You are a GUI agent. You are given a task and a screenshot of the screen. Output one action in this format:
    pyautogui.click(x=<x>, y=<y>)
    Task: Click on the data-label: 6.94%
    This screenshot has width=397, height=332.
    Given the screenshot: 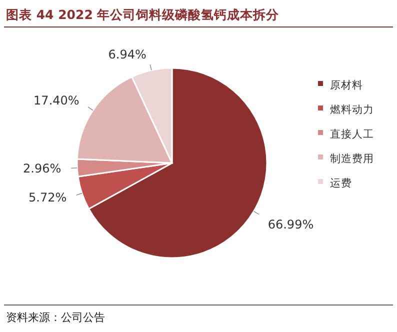 What is the action you would take?
    pyautogui.click(x=127, y=55)
    